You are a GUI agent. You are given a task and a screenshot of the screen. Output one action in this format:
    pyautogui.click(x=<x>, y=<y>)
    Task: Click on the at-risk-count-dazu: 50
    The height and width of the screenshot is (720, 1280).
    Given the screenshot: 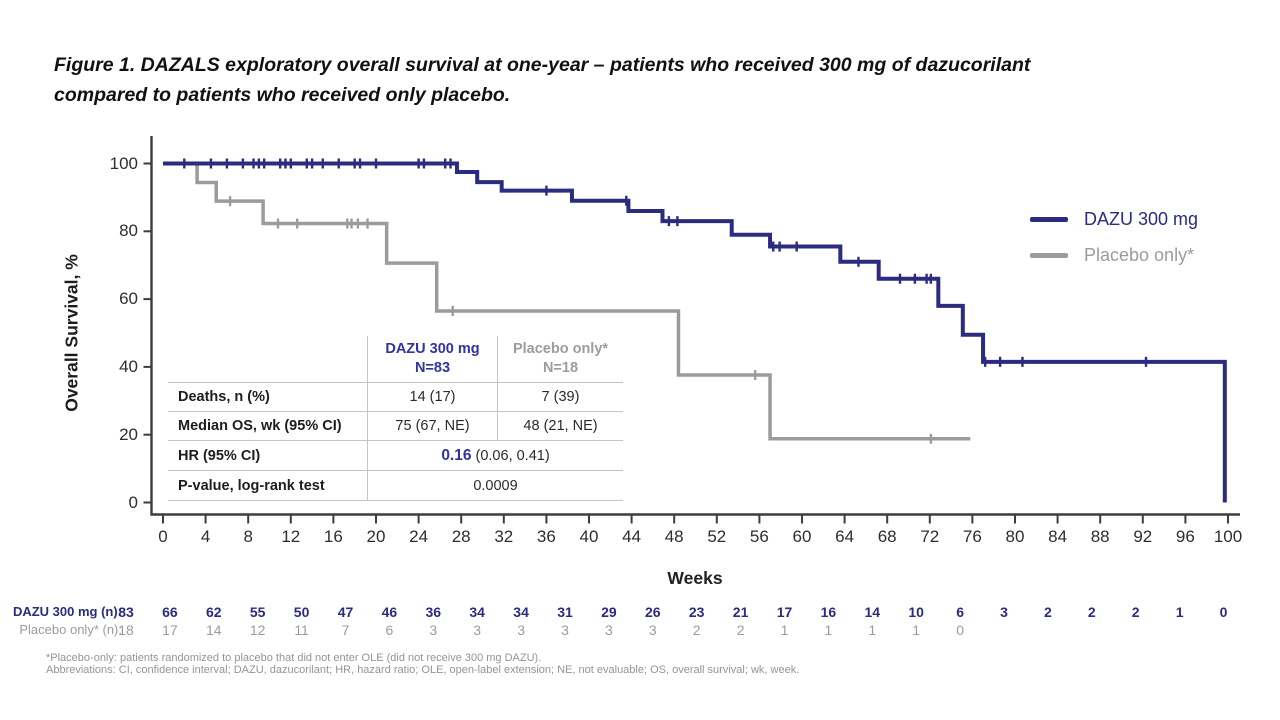 What is the action you would take?
    pyautogui.click(x=301, y=612)
    